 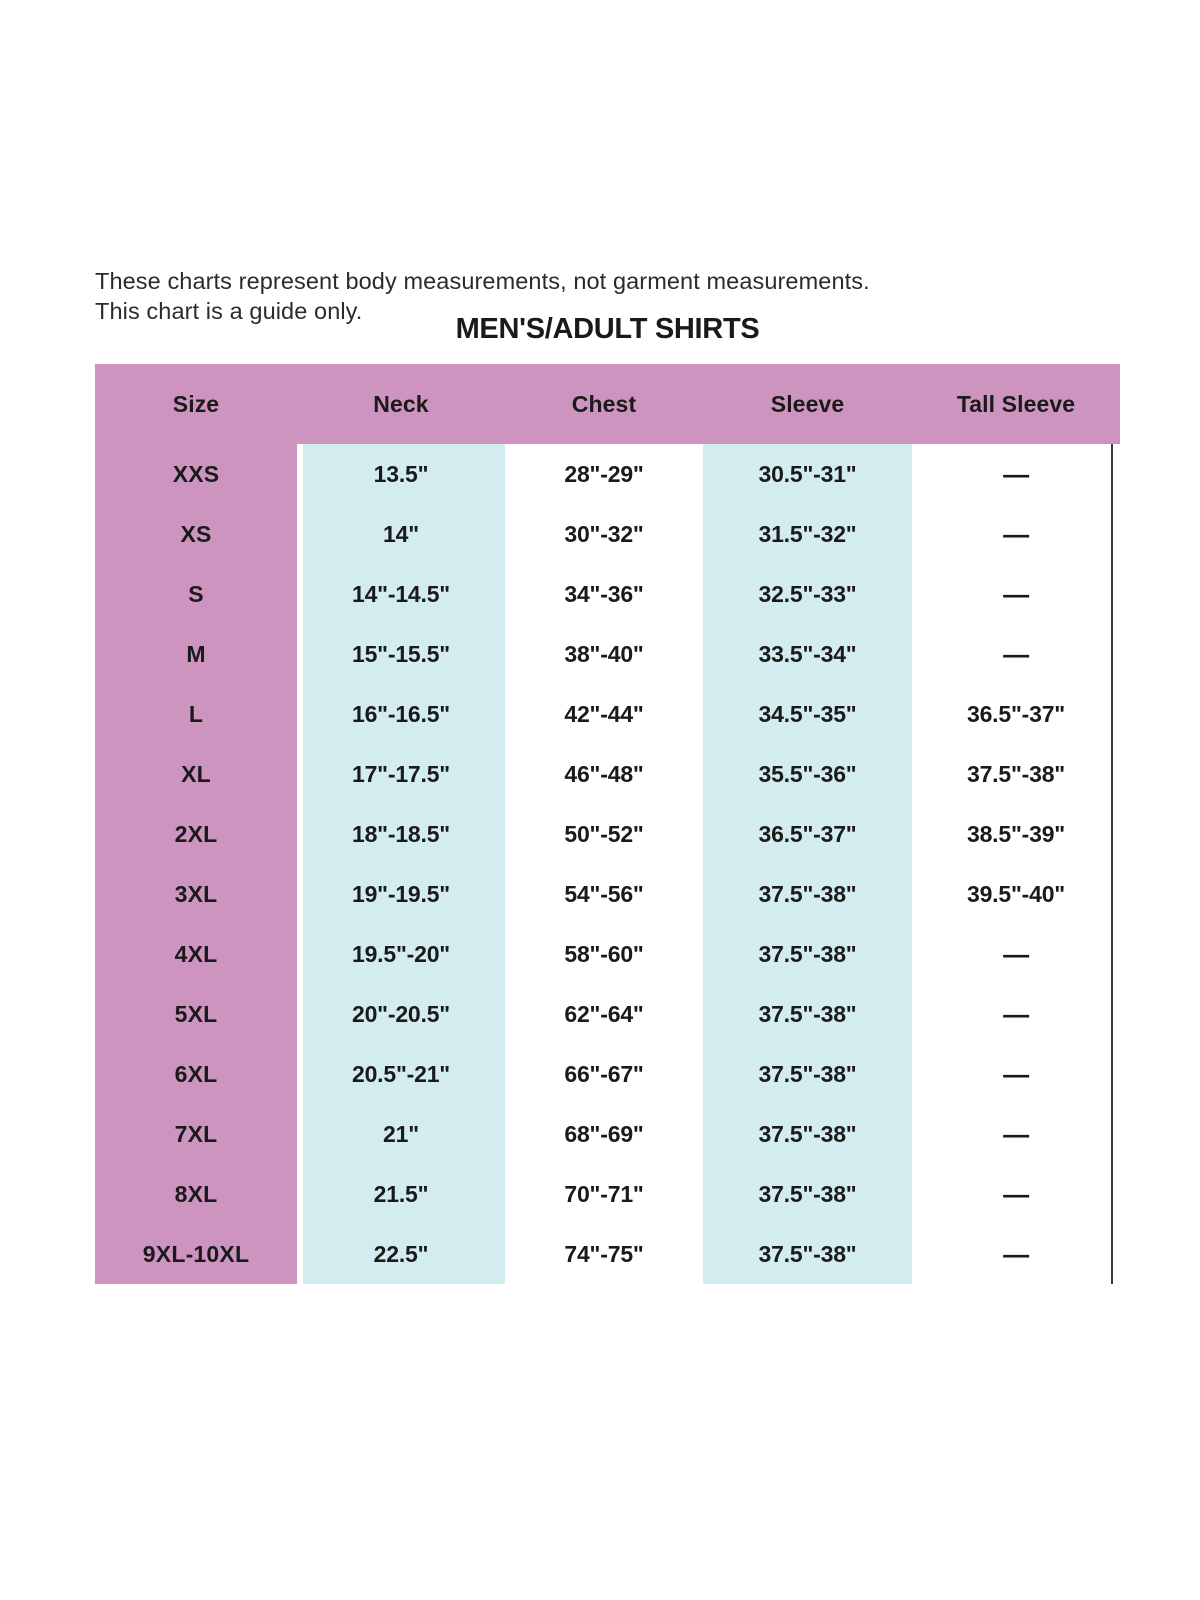 I want to click on cell-tall-sleeve: 37.5"-38", so click(x=1016, y=773).